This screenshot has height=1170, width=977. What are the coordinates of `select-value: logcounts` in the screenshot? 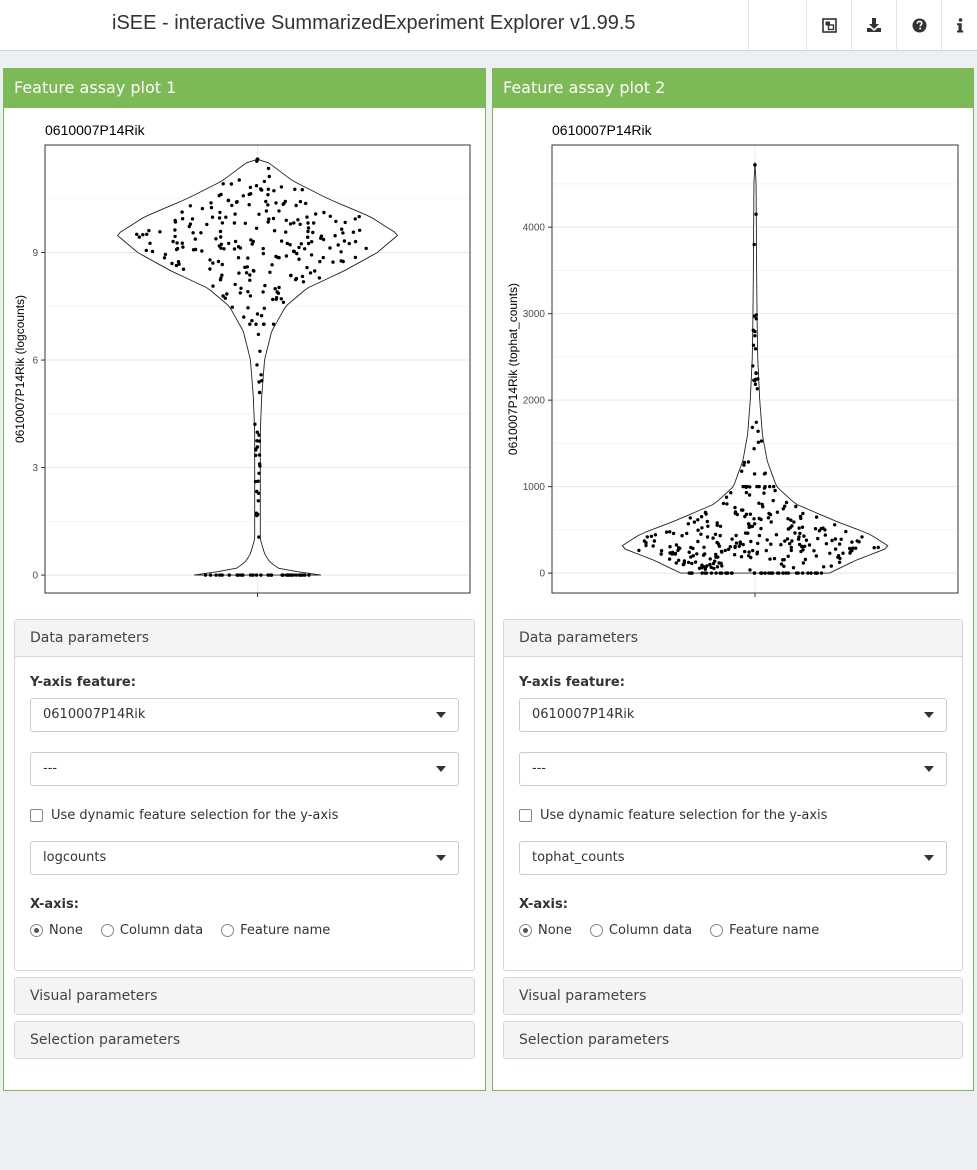 It's located at (75, 857).